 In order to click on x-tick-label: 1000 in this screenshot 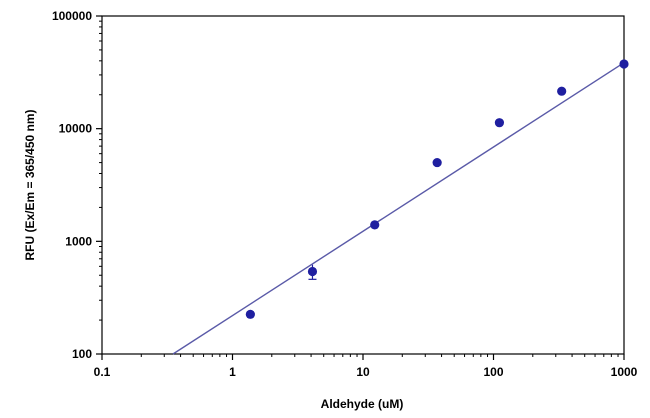, I will do `click(624, 372)`.